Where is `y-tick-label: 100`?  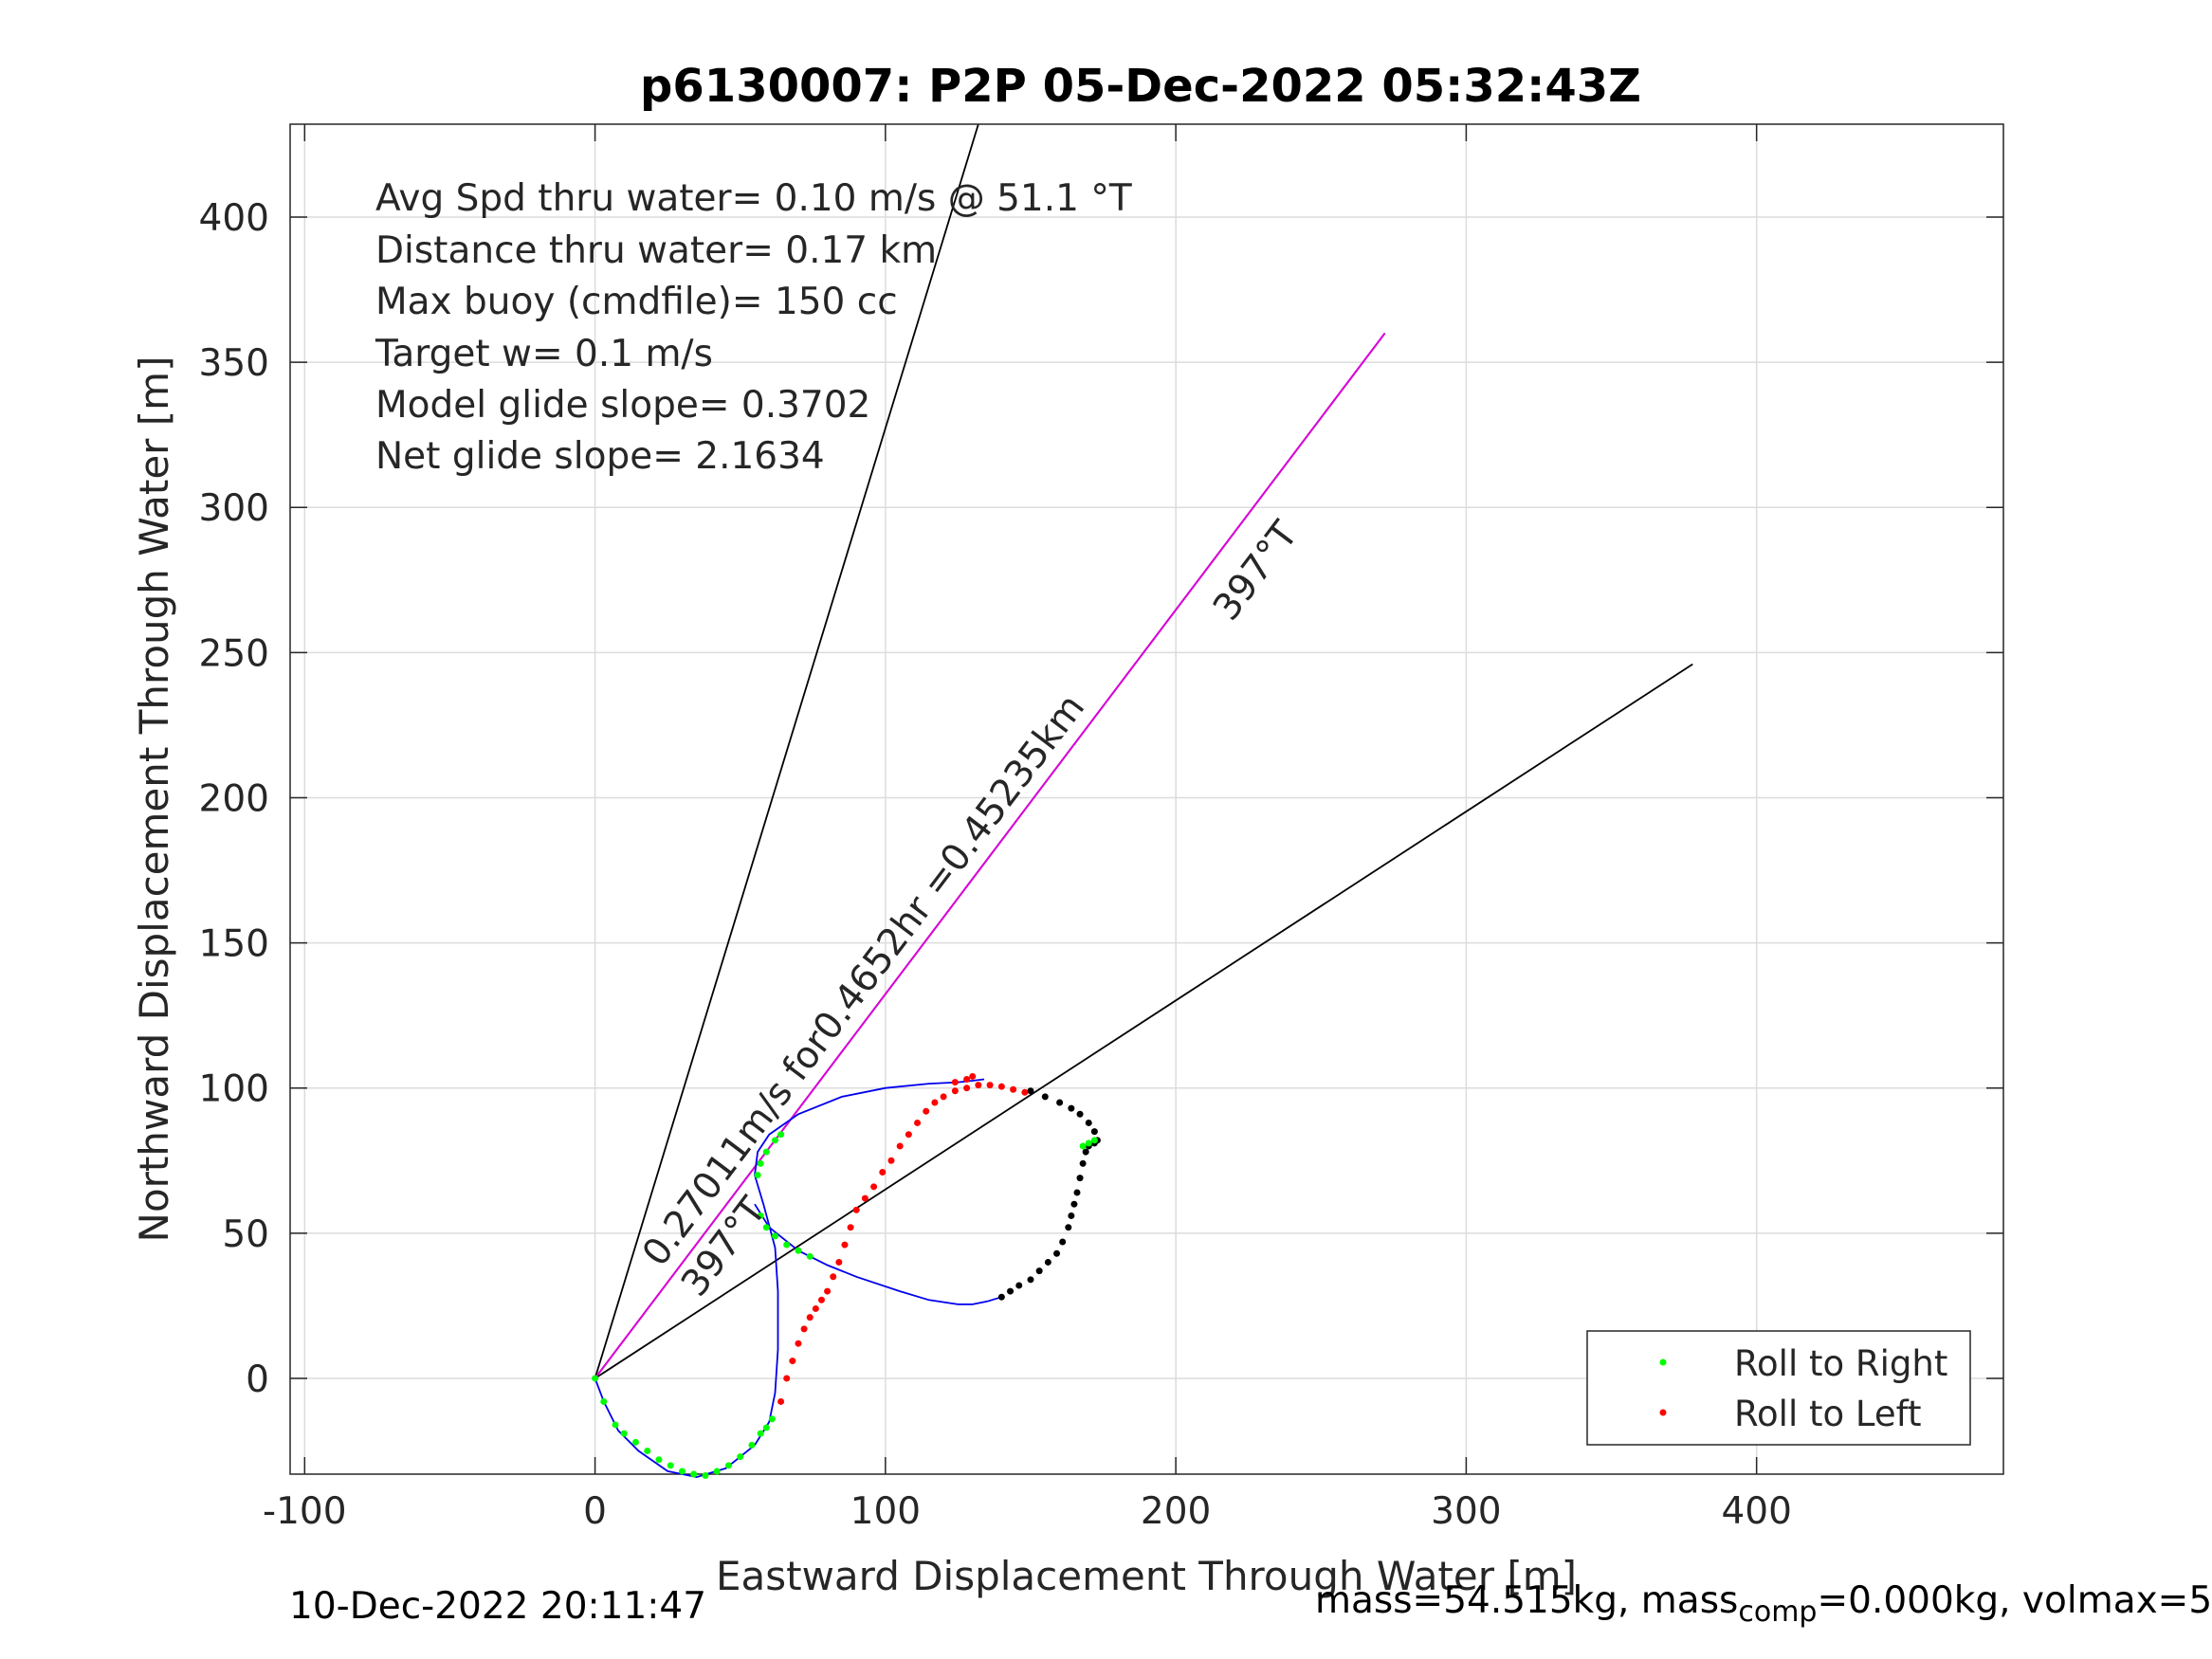 y-tick-label: 100 is located at coordinates (234, 1089).